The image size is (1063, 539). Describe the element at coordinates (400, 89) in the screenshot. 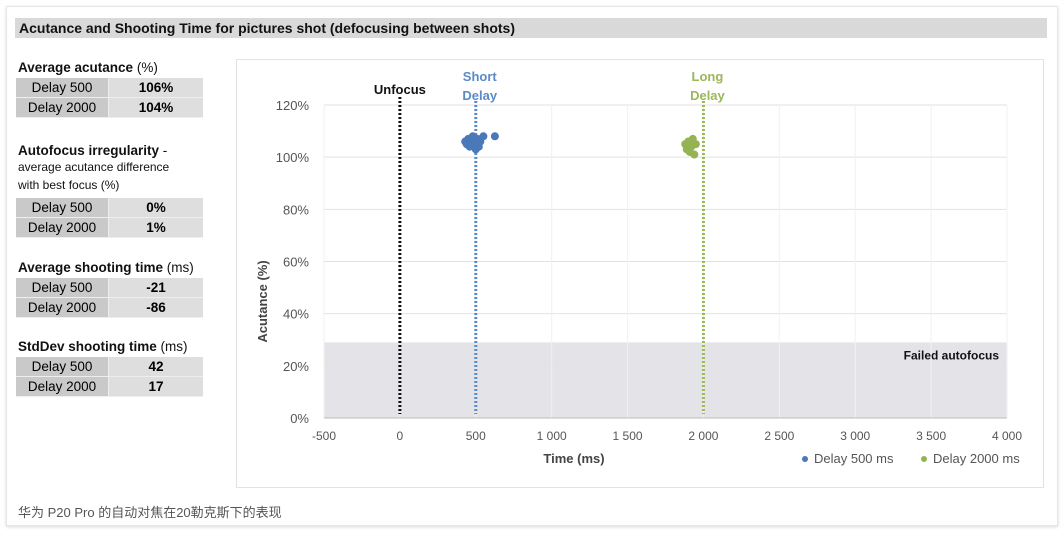

I see `vline-label: Unfocus` at that location.